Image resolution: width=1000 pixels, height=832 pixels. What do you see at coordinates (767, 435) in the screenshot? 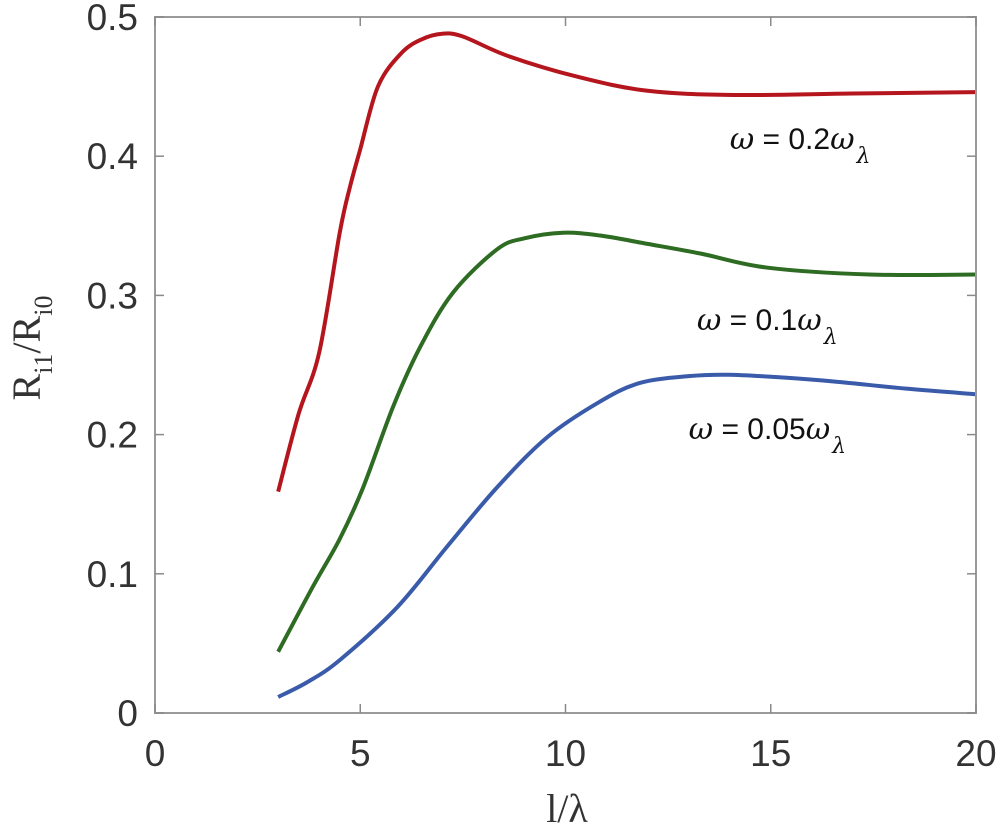
I see `annotation-label-2: ω = 0.05ωλ` at bounding box center [767, 435].